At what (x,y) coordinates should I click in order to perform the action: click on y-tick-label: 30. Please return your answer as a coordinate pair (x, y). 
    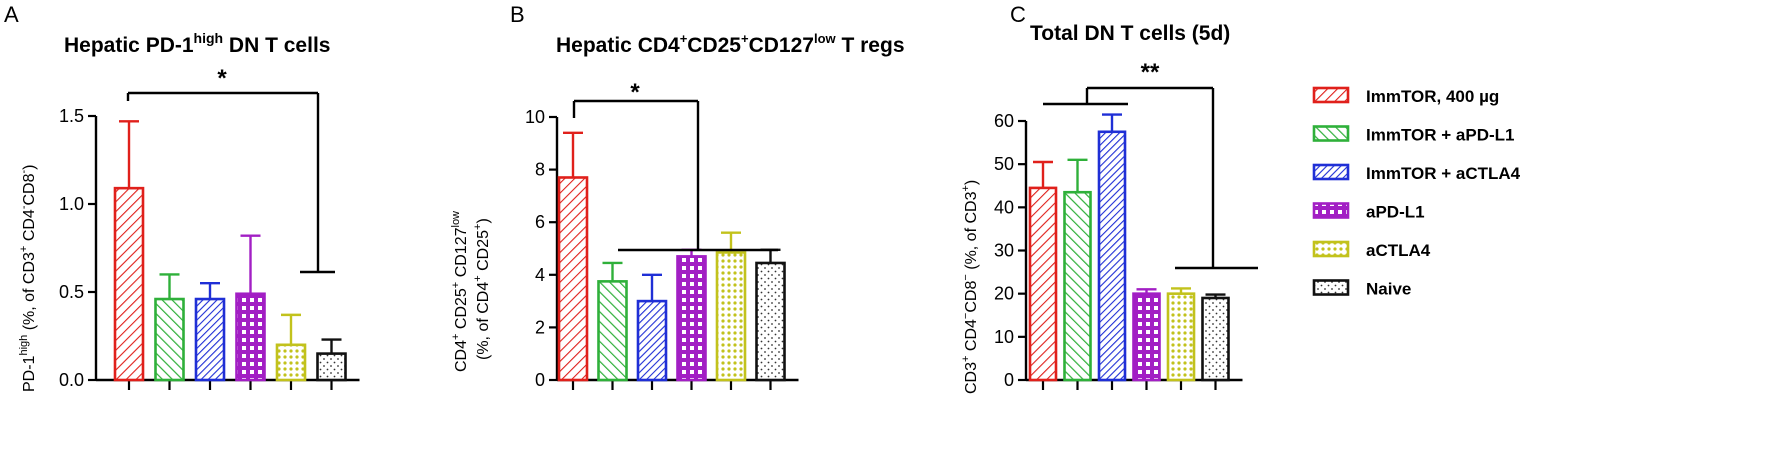
    Looking at the image, I should click on (1004, 251).